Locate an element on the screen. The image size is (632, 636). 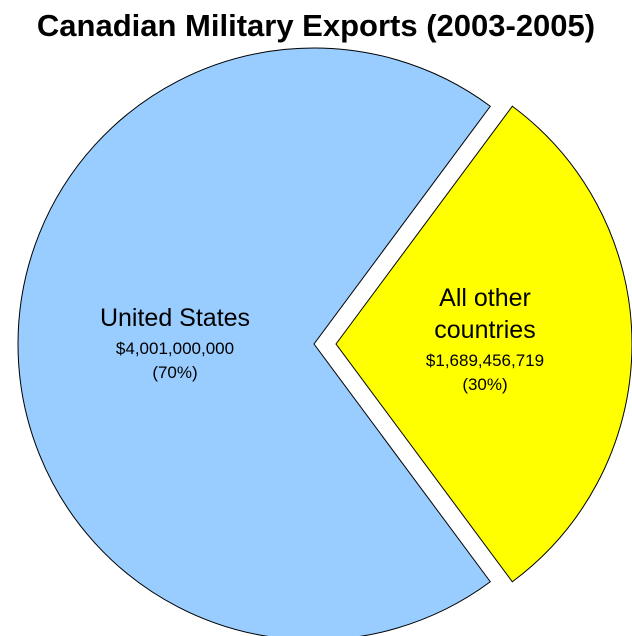
chart-title: Canadian Military Exports (2003-2005) is located at coordinates (316, 25).